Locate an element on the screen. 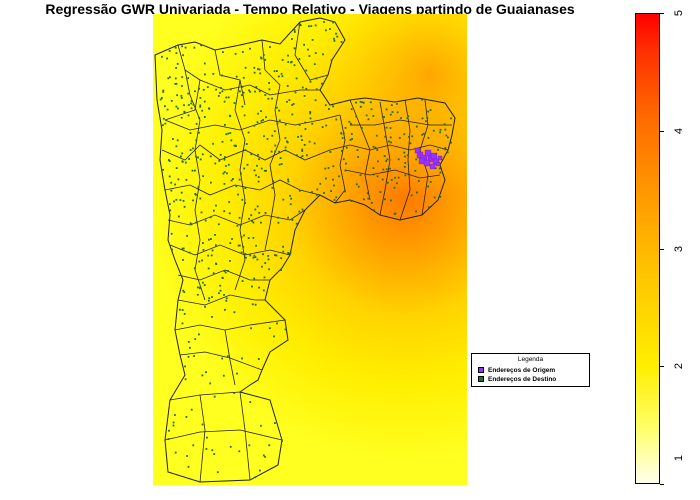 The image size is (700, 500). legend-item-origin: Endereços de Origem is located at coordinates (516, 370).